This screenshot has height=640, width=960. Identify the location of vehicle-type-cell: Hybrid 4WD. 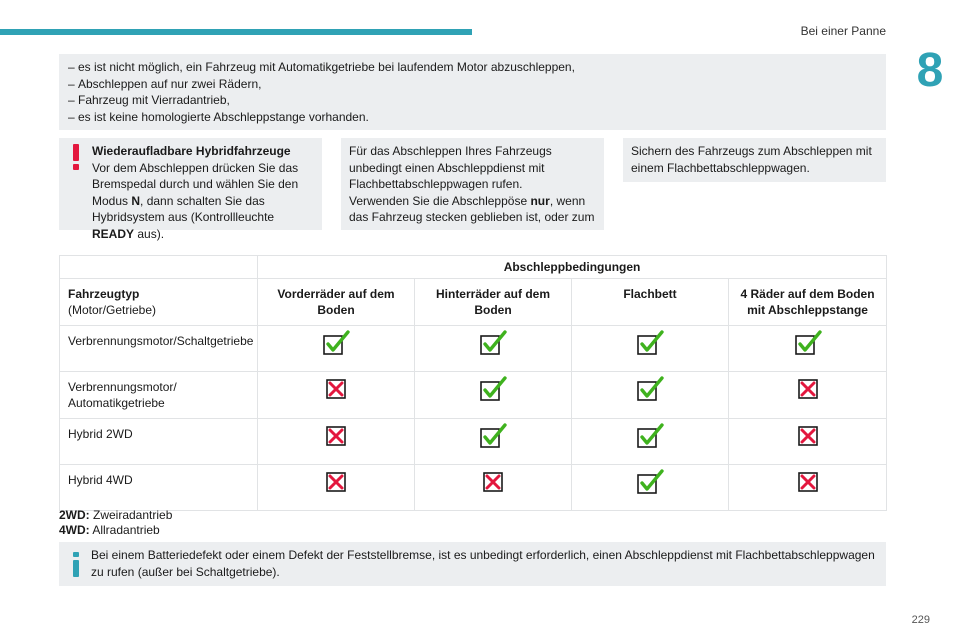
(158, 487).